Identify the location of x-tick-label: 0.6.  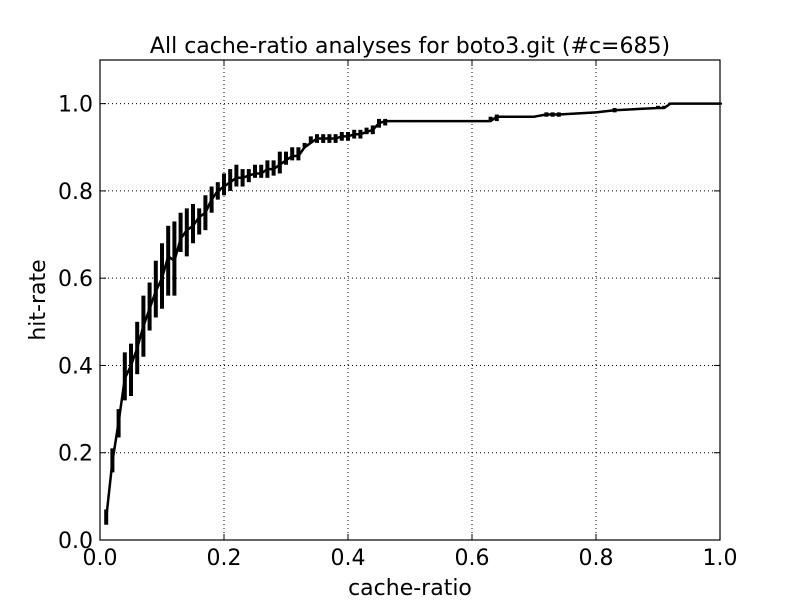
(472, 558).